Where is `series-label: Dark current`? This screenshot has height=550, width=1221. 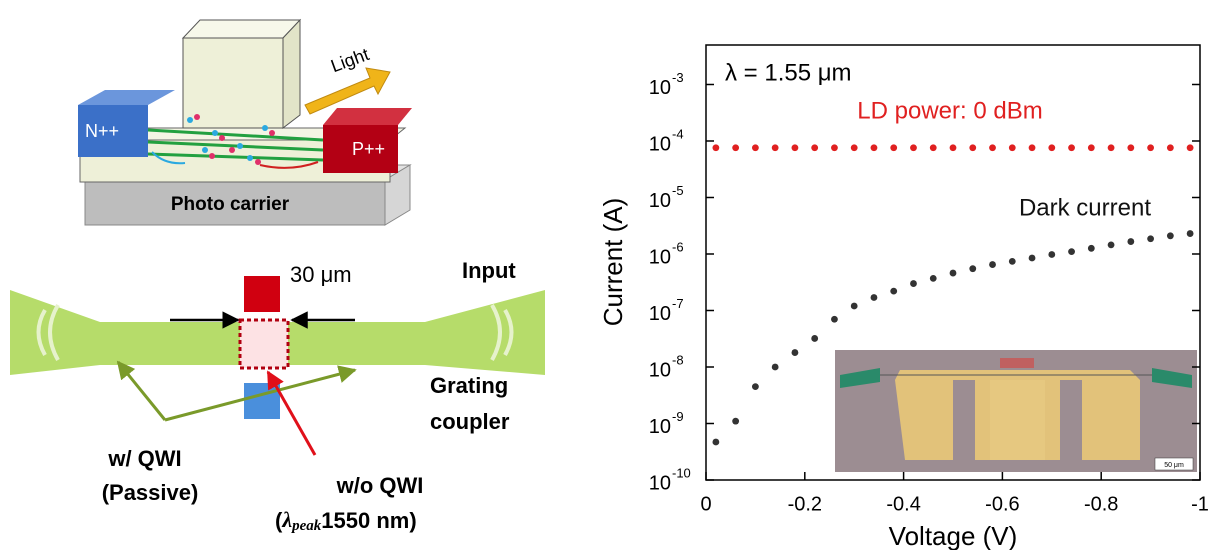
series-label: Dark current is located at coordinates (1085, 207).